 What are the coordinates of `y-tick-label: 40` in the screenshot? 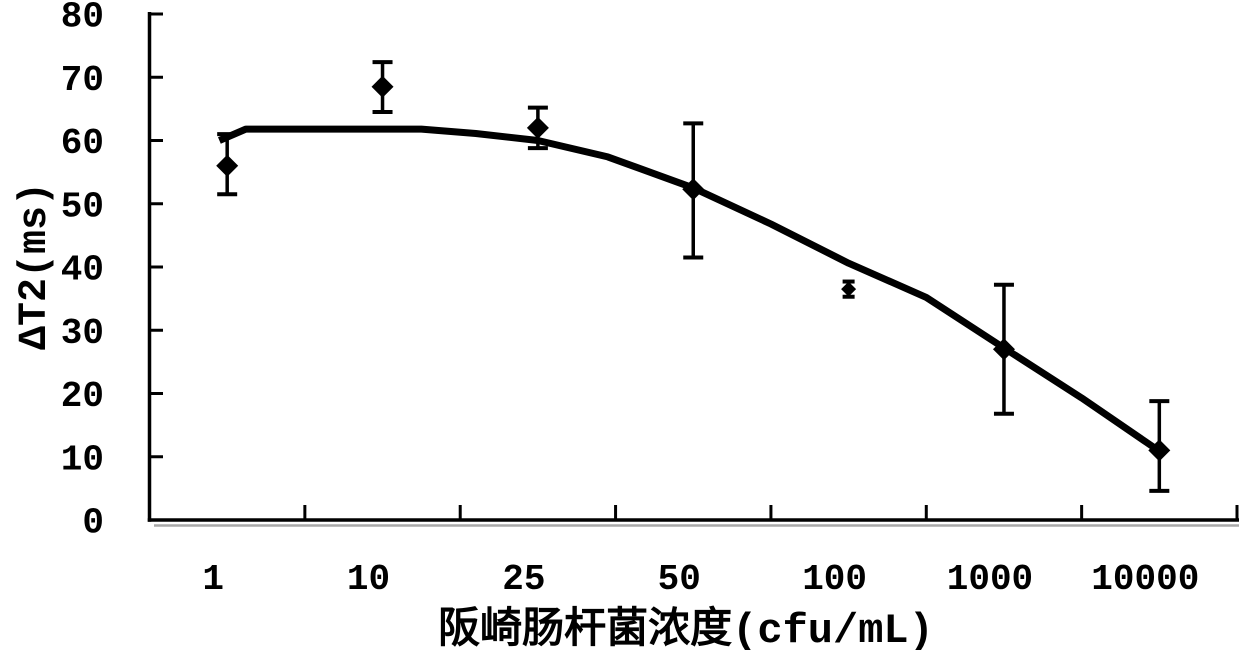 It's located at (82, 270).